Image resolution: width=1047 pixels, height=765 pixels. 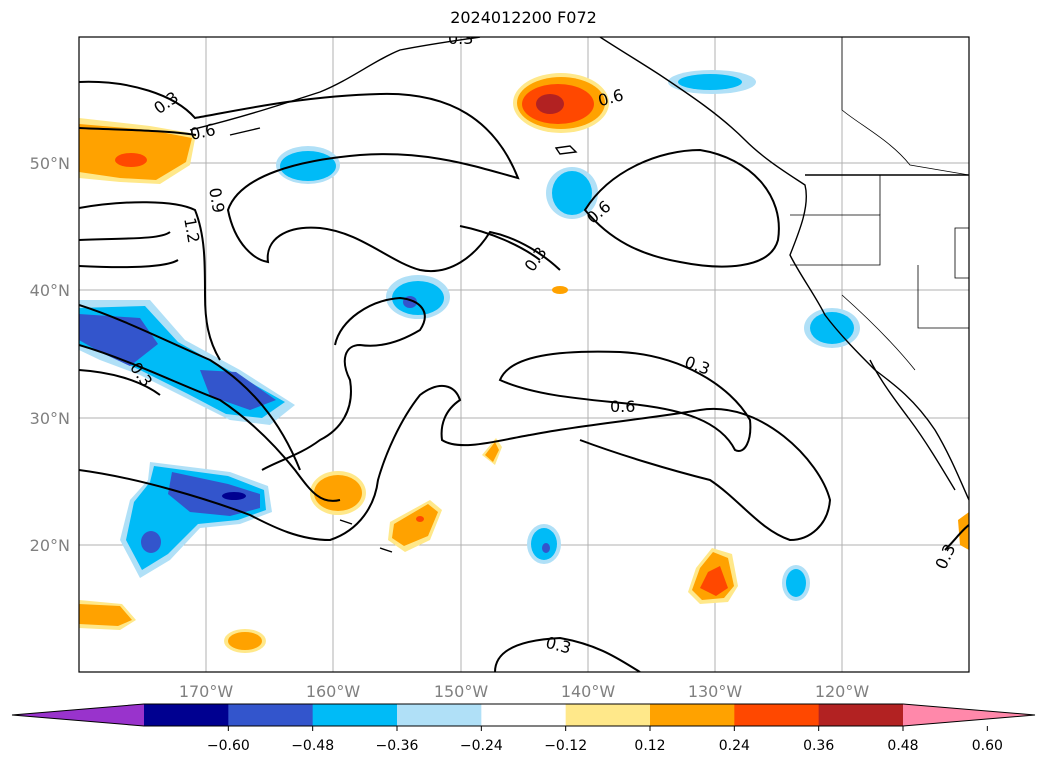 What do you see at coordinates (397, 746) in the screenshot?
I see `colorbar-tick-label: −0.36` at bounding box center [397, 746].